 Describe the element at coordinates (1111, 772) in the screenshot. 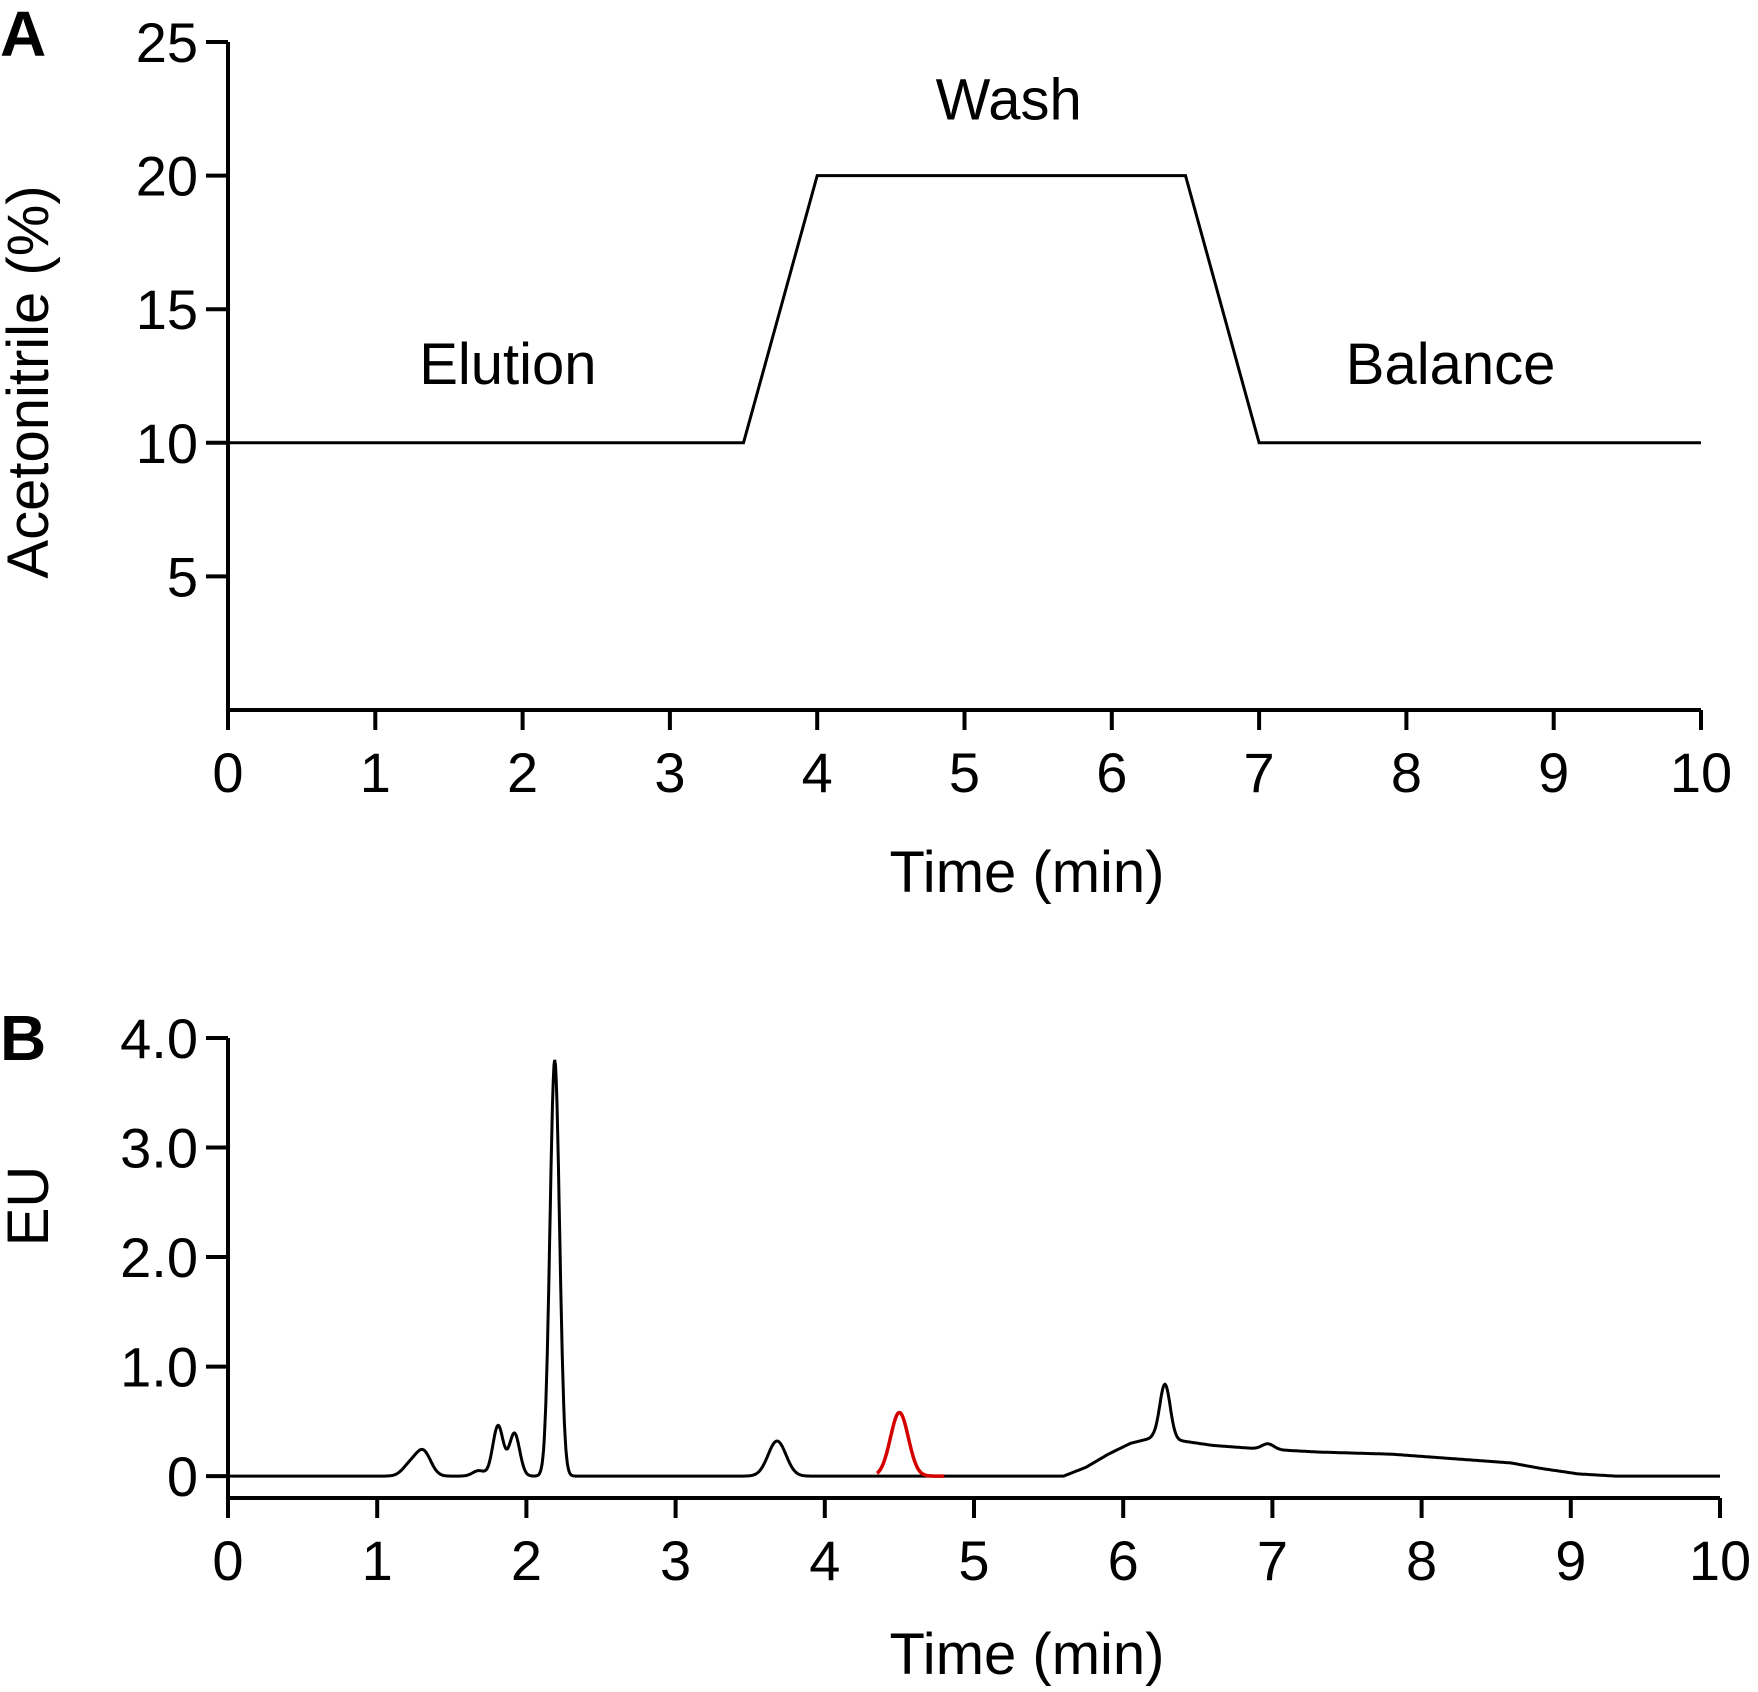

I see `panel-a-x-tick-label: 6` at that location.